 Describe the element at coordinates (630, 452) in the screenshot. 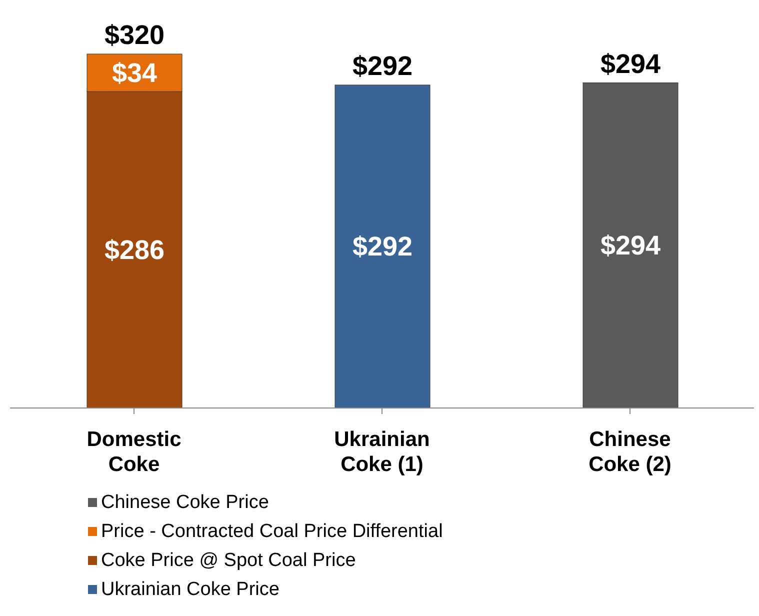

I see `x-tick-label: Chinese Coke (2)` at that location.